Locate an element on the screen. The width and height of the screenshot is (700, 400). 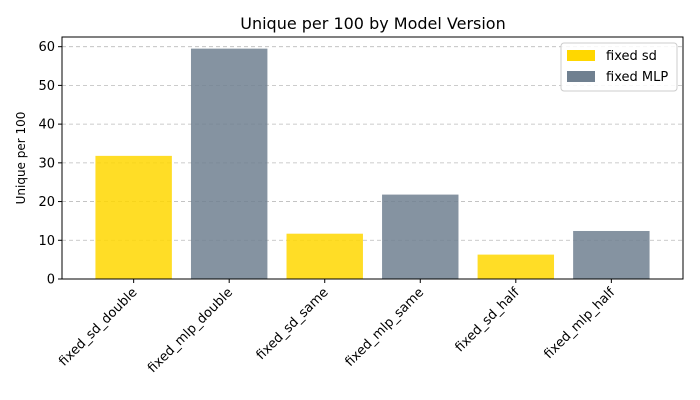
y-axis: 0 10 20 30 40 50 60 is located at coordinates (50, 164).